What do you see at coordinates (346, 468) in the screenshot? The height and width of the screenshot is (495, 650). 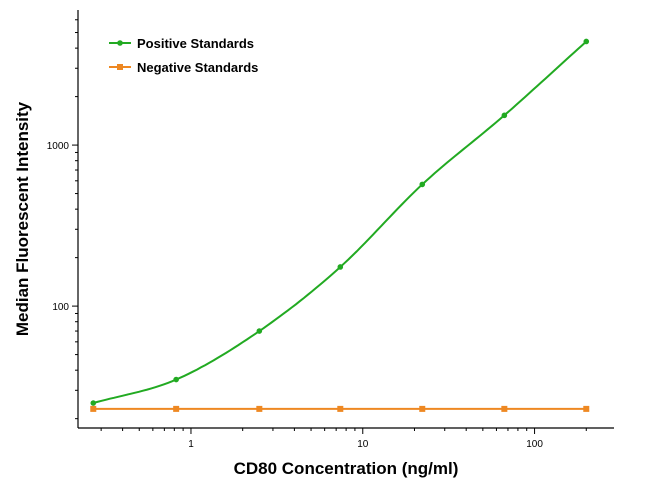 I see `x-axis-title: CD80 Concentration (ng/ml)` at bounding box center [346, 468].